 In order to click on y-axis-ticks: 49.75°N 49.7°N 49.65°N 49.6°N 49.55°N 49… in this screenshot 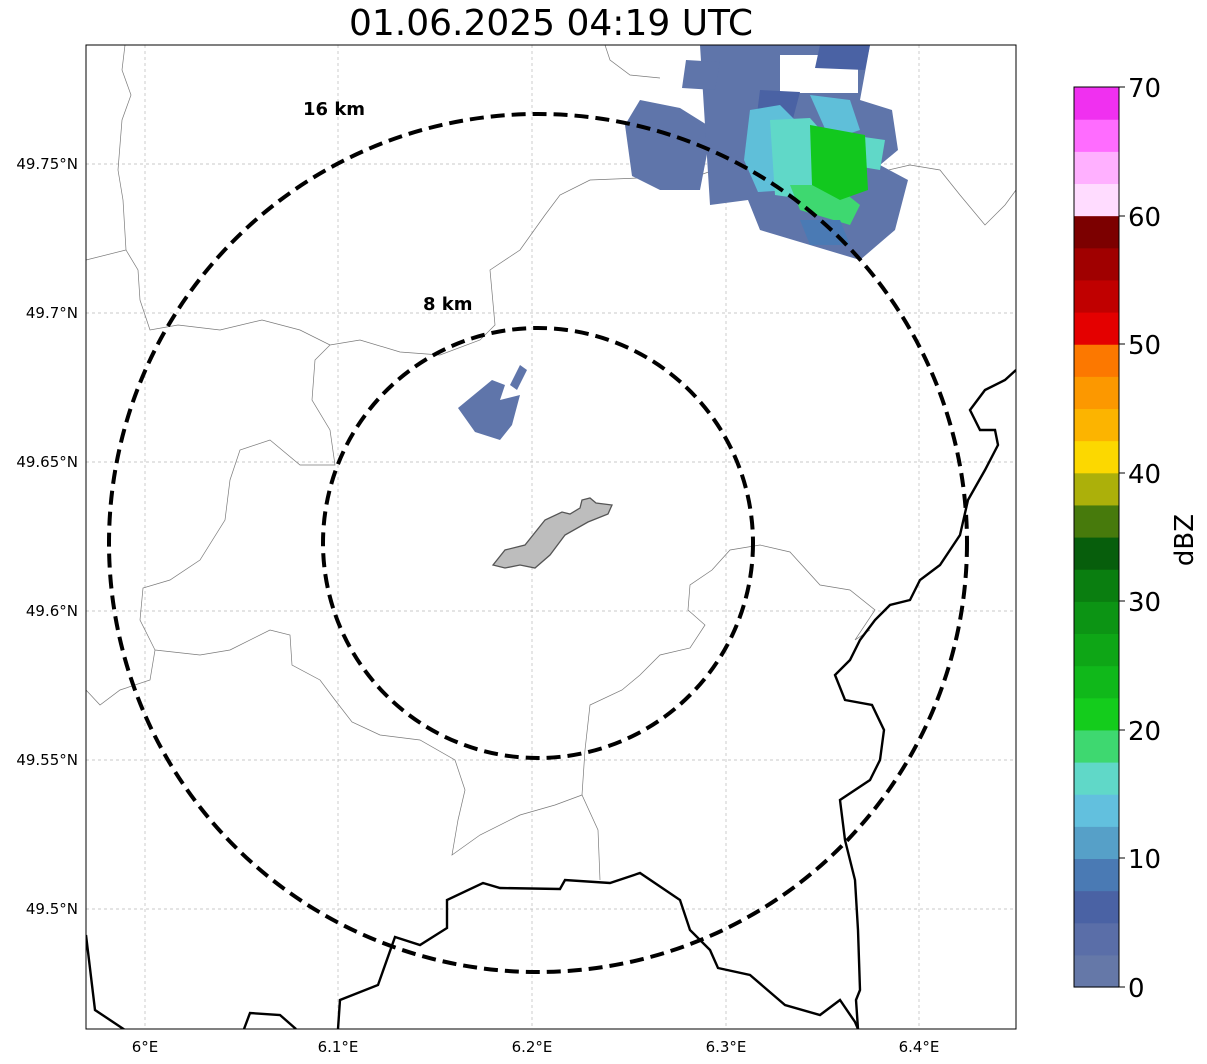, I will do `click(47, 536)`.